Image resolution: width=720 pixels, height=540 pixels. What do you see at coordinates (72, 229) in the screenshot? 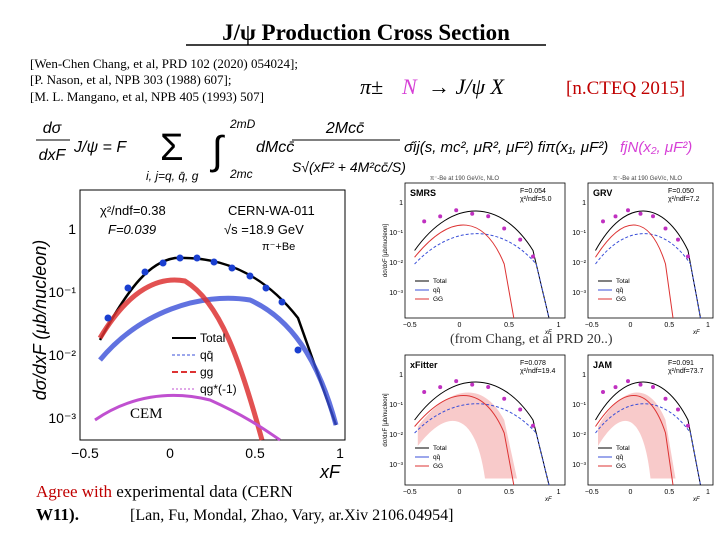
I see `y-tick-label: 1` at bounding box center [72, 229].